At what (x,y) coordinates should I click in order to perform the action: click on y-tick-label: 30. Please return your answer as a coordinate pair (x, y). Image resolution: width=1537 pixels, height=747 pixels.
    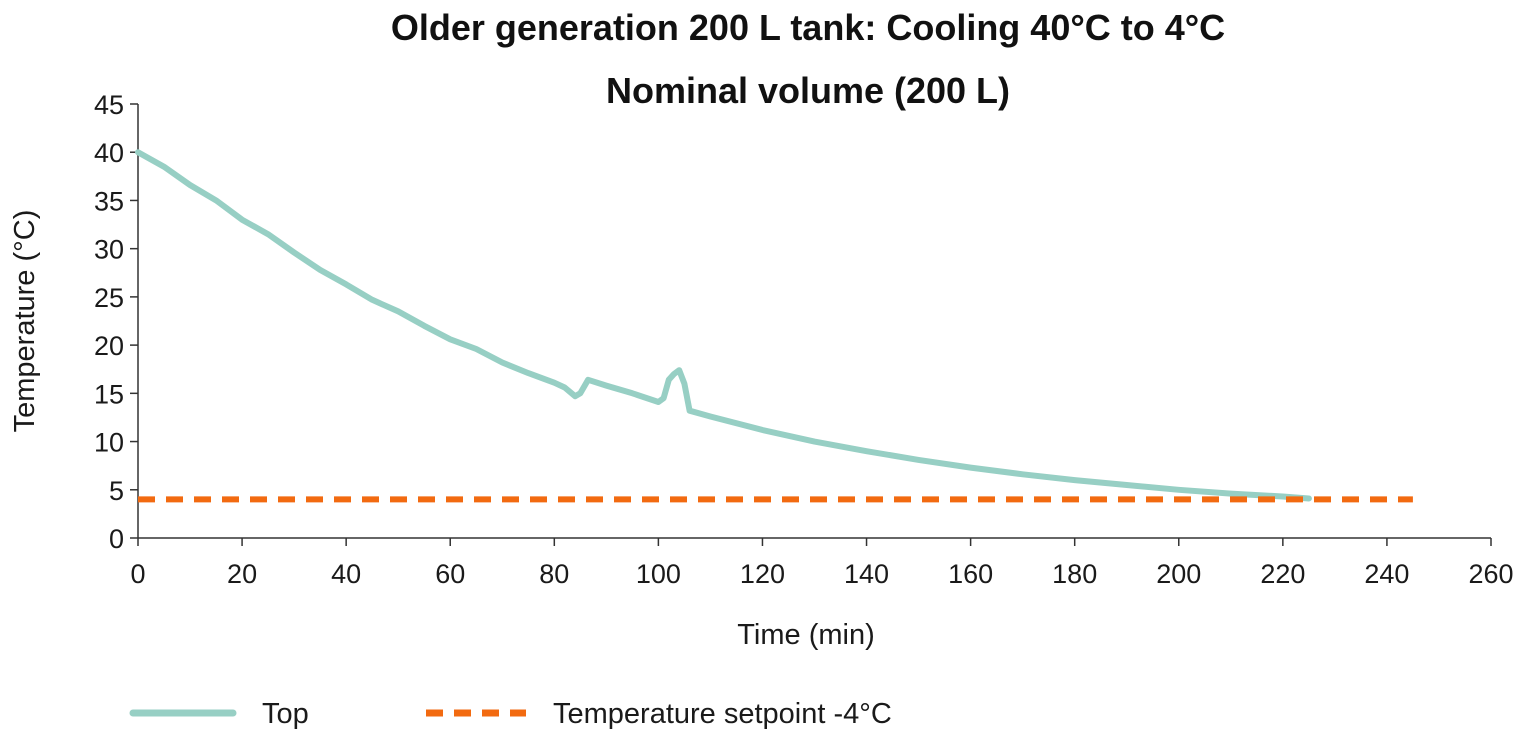
    Looking at the image, I should click on (109, 250).